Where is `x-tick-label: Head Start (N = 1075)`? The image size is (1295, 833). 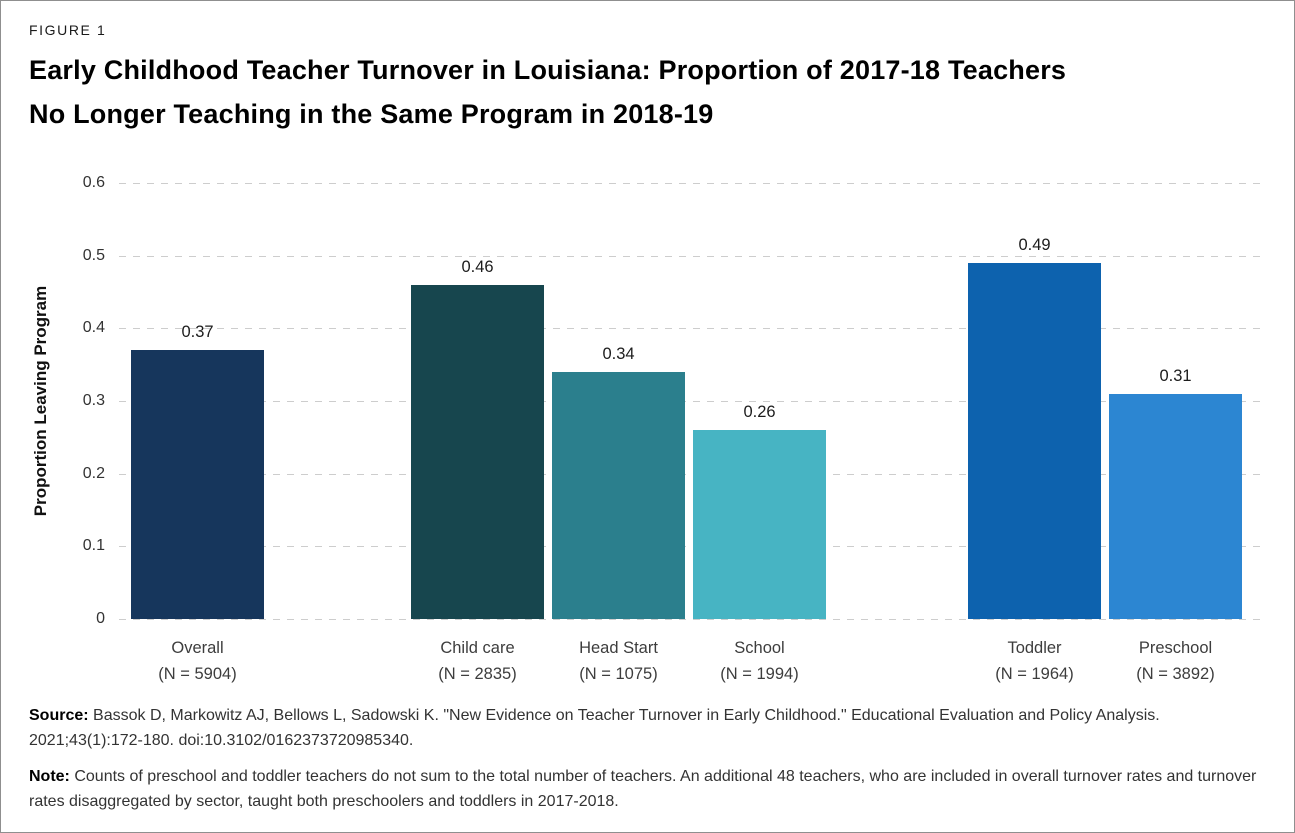
x-tick-label: Head Start (N = 1075) is located at coordinates (619, 661).